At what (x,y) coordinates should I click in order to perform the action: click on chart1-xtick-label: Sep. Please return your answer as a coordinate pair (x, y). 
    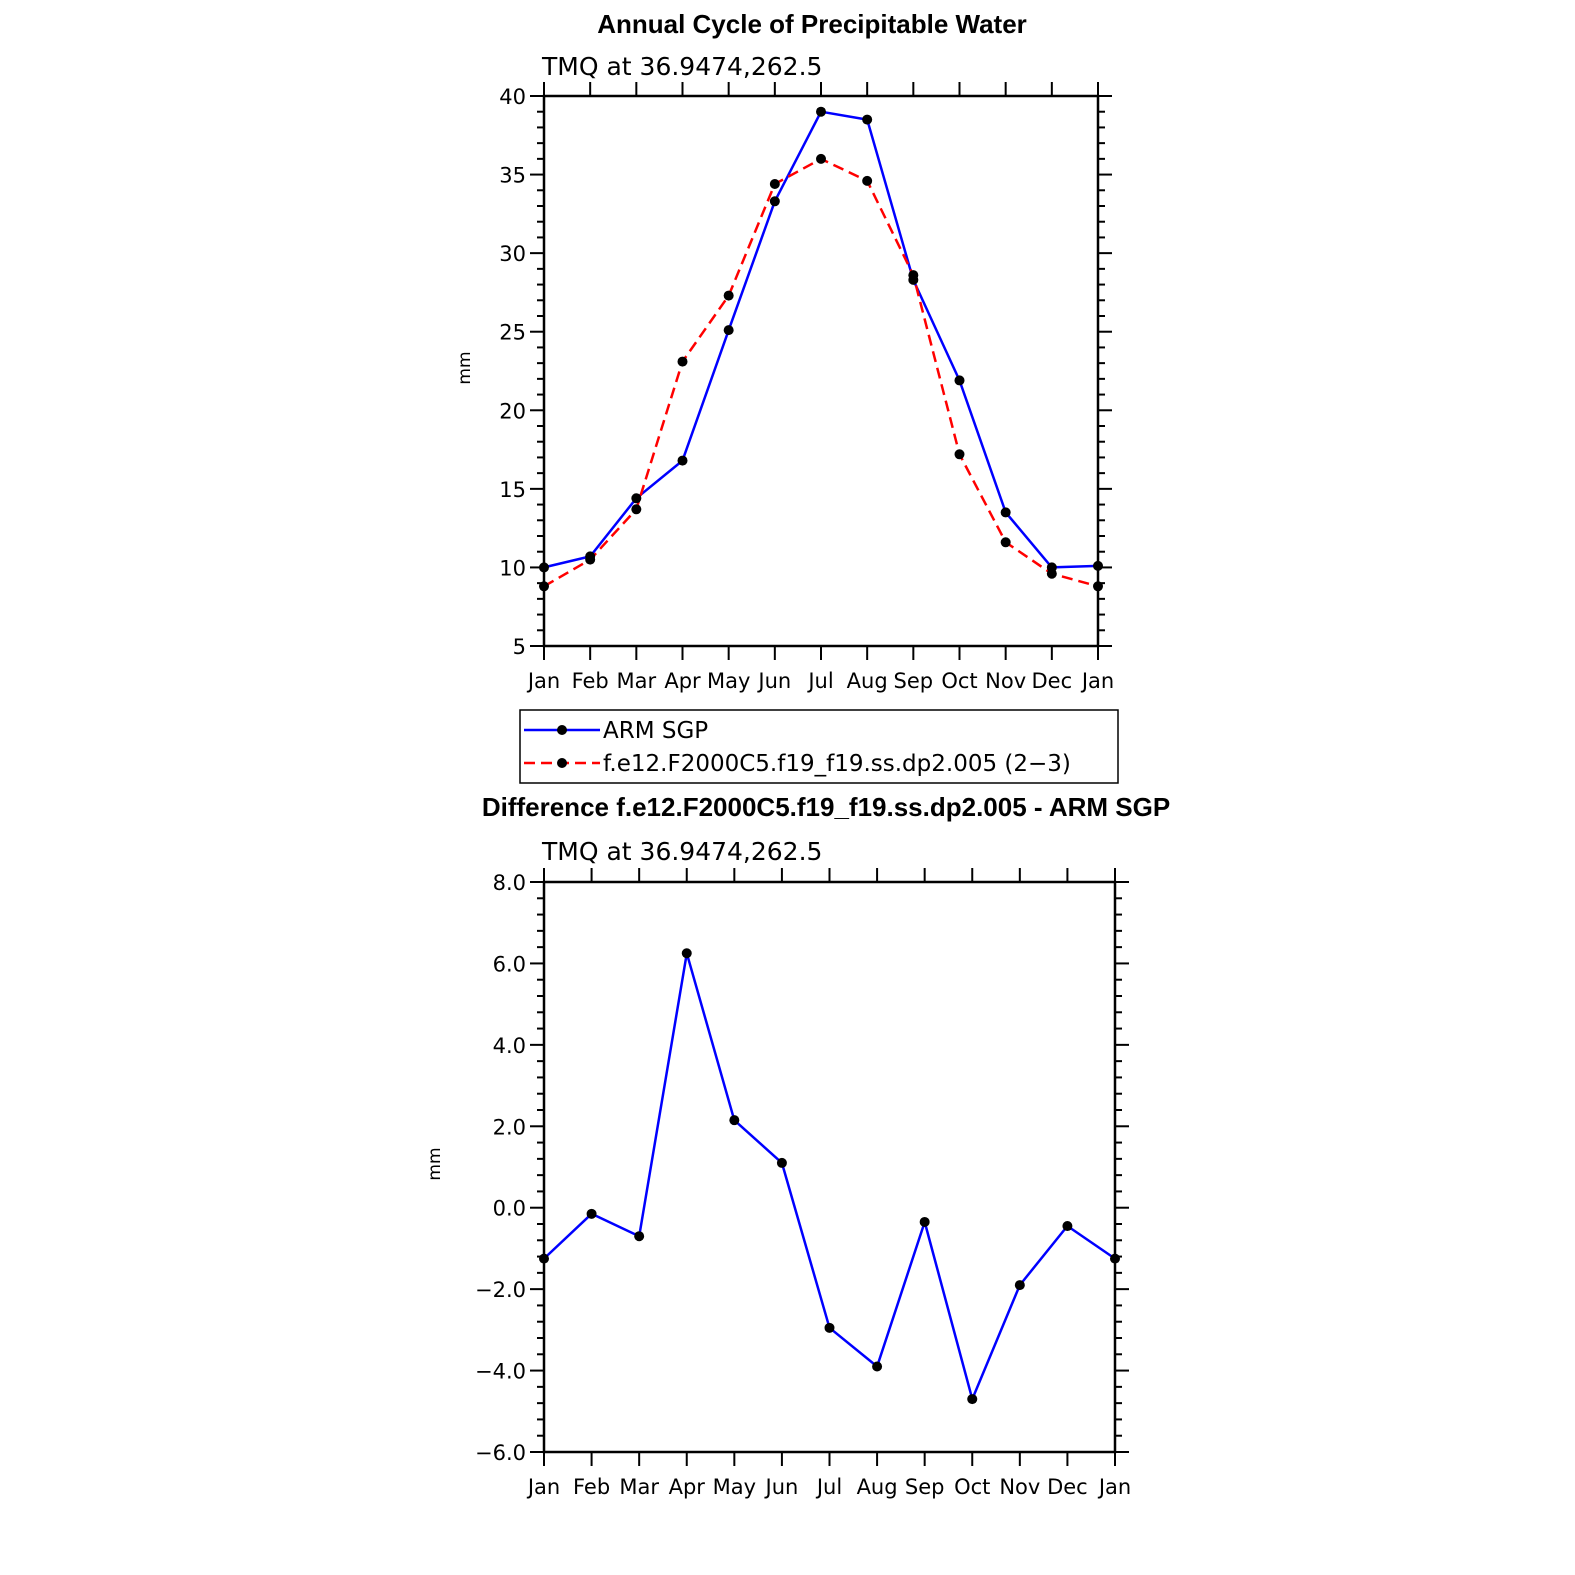
    Looking at the image, I should click on (914, 681).